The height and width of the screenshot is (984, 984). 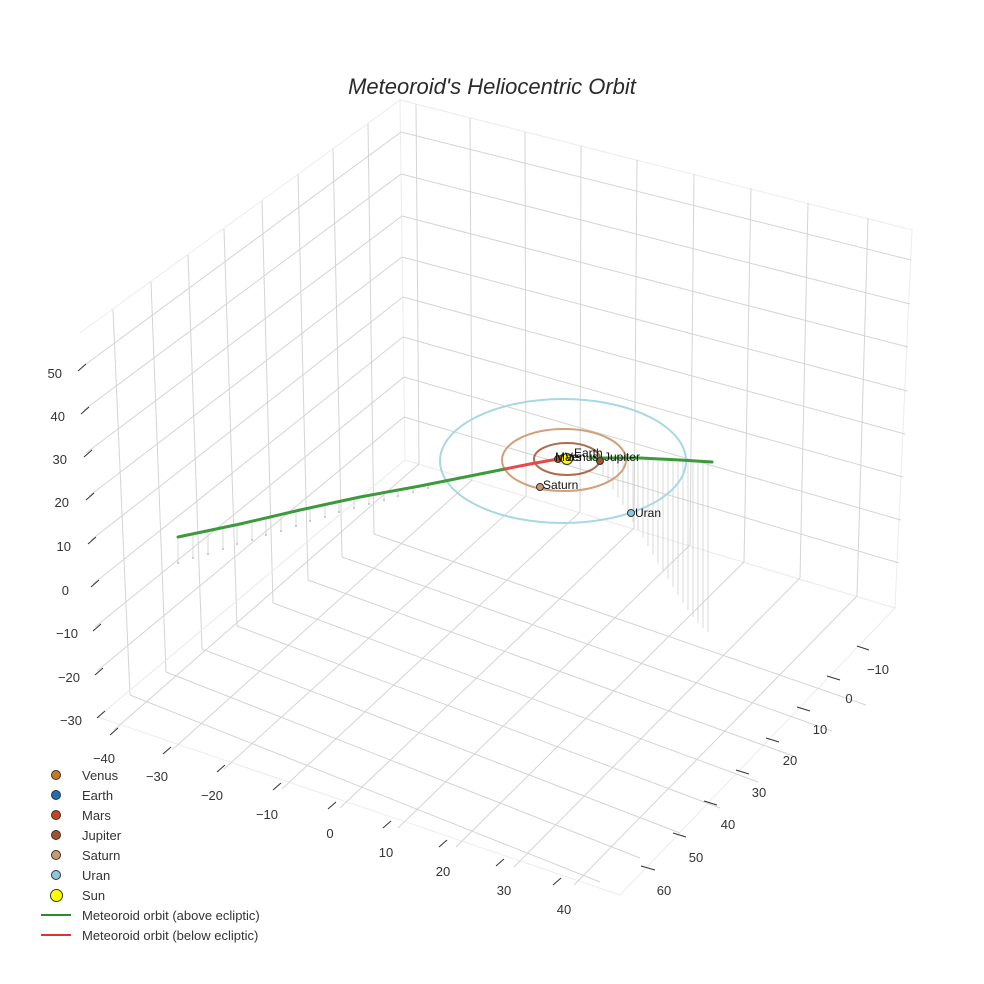 What do you see at coordinates (104, 758) in the screenshot?
I see `x-tick-label: −40` at bounding box center [104, 758].